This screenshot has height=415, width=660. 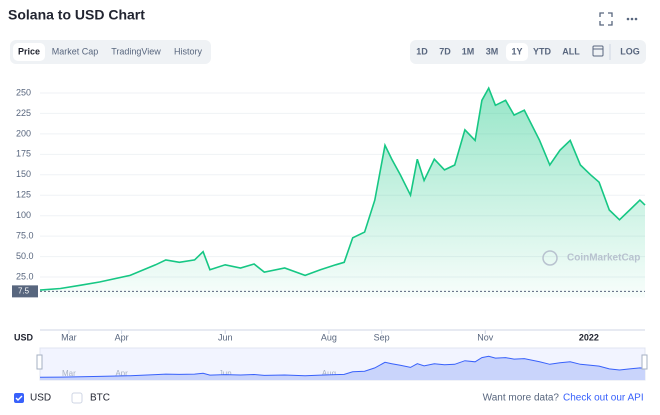 What do you see at coordinates (225, 337) in the screenshot?
I see `x-tick-label: Jun` at bounding box center [225, 337].